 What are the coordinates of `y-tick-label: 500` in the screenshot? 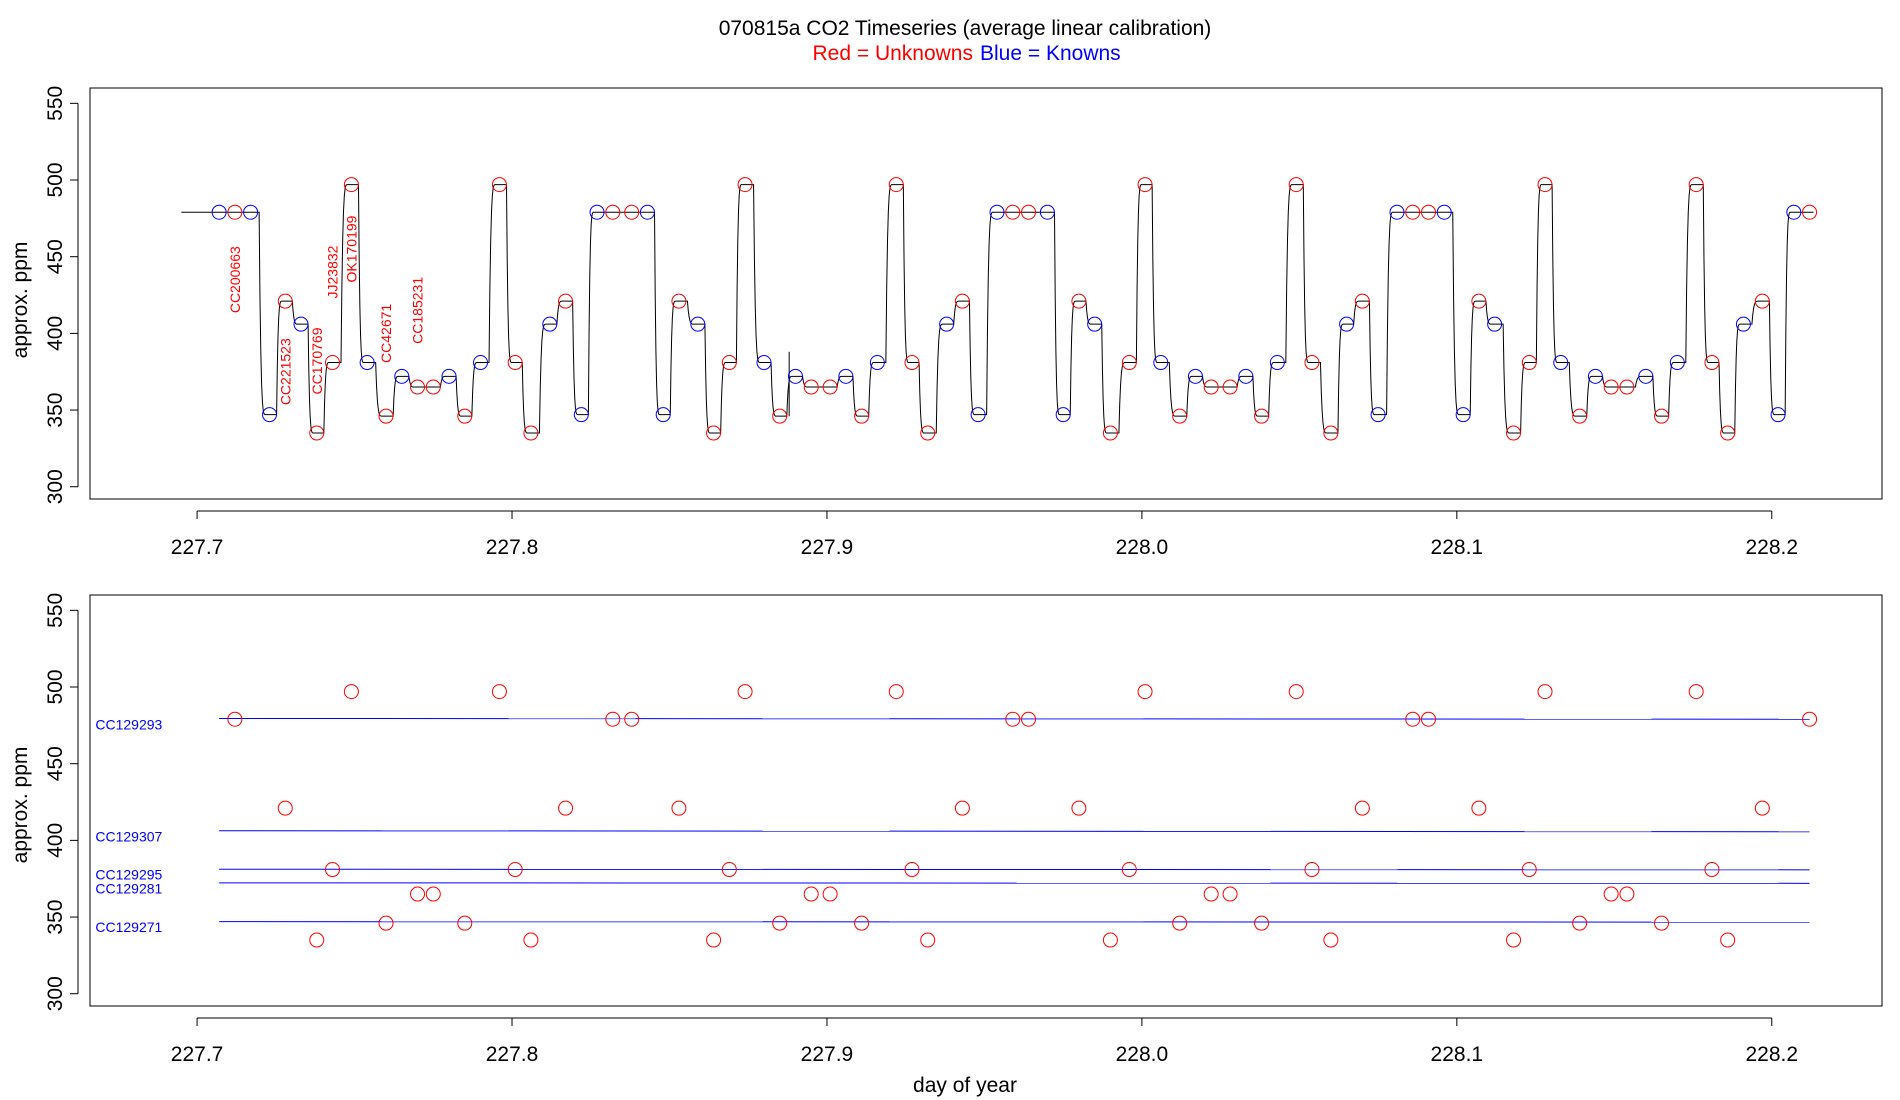 It's located at (55, 686).